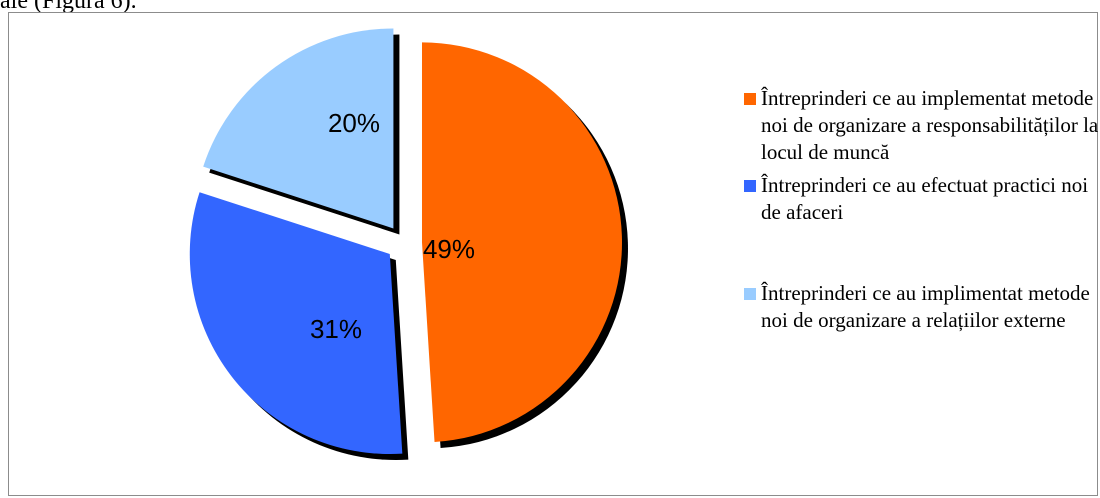 The image size is (1100, 498). Describe the element at coordinates (68, 7) in the screenshot. I see `caption-fragment: ale (Figura 6).` at that location.